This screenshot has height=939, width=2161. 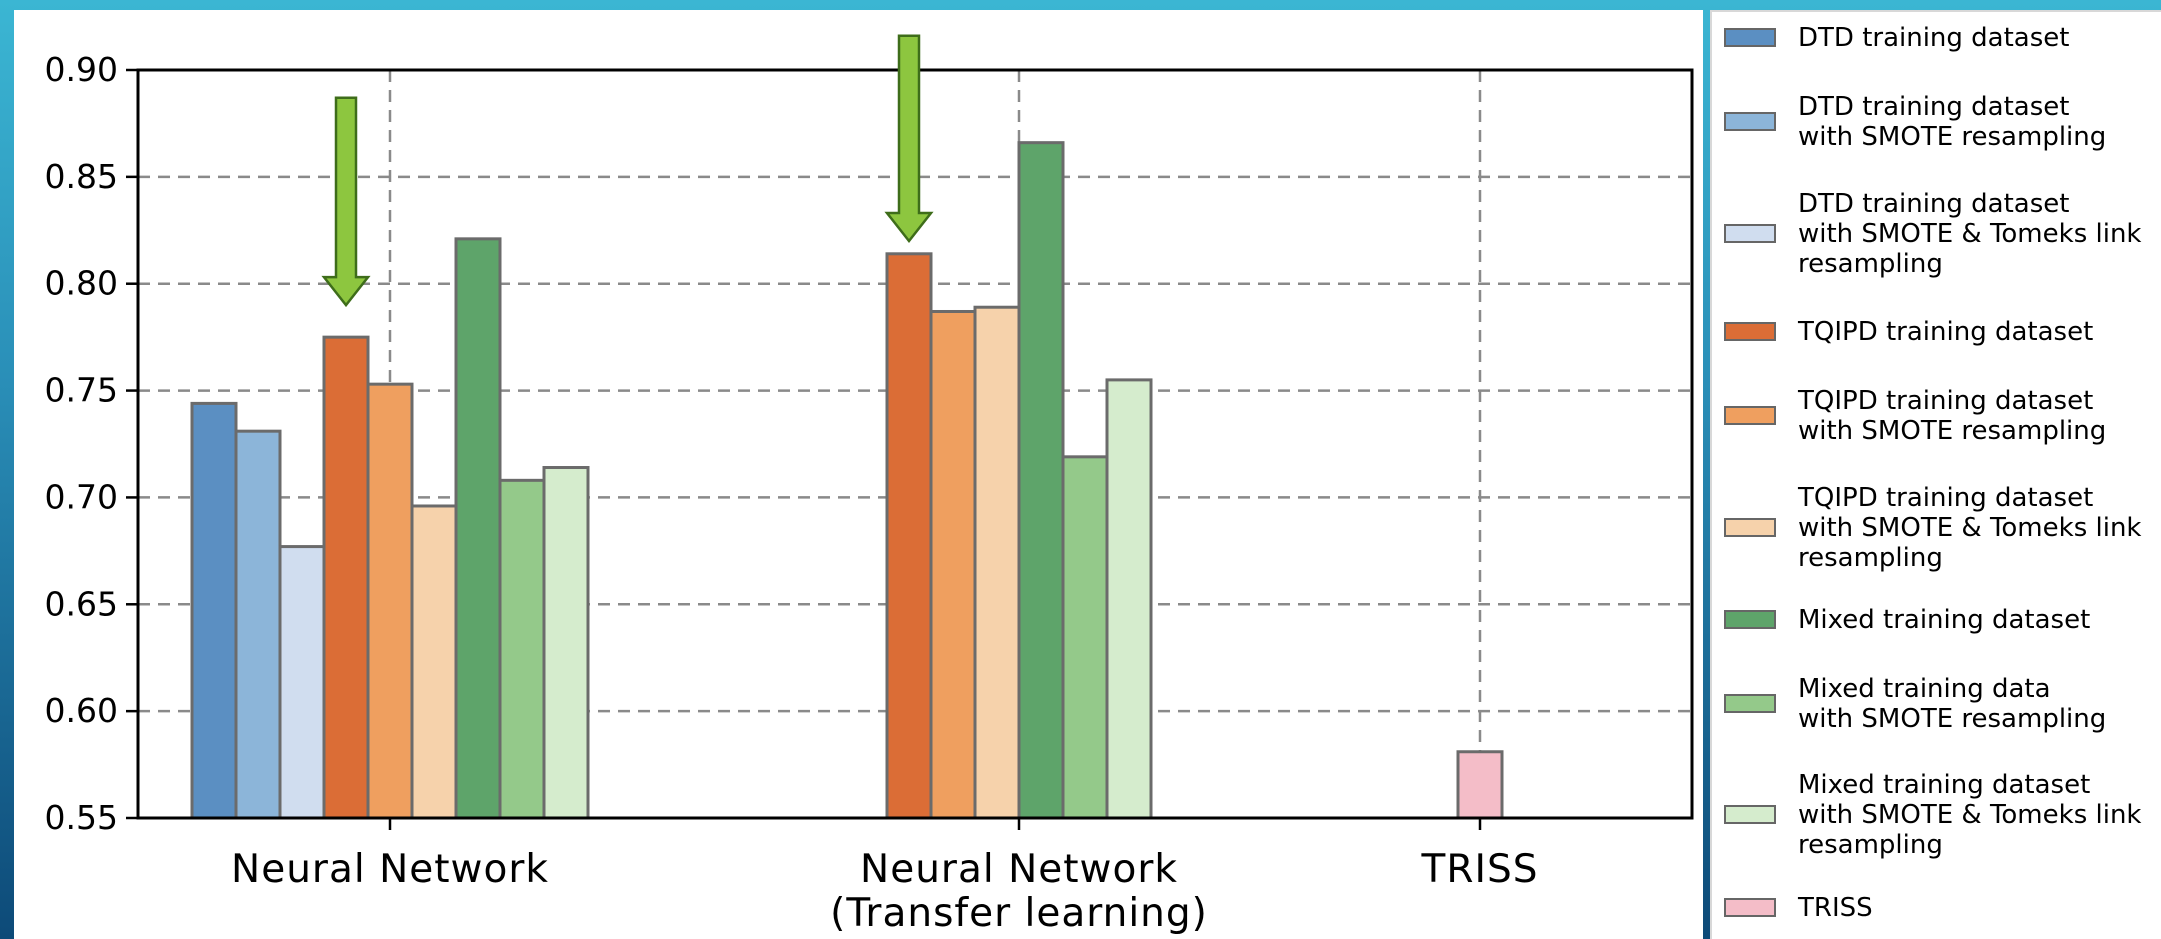 What do you see at coordinates (81, 603) in the screenshot?
I see `y-tick-label: 0.65` at bounding box center [81, 603].